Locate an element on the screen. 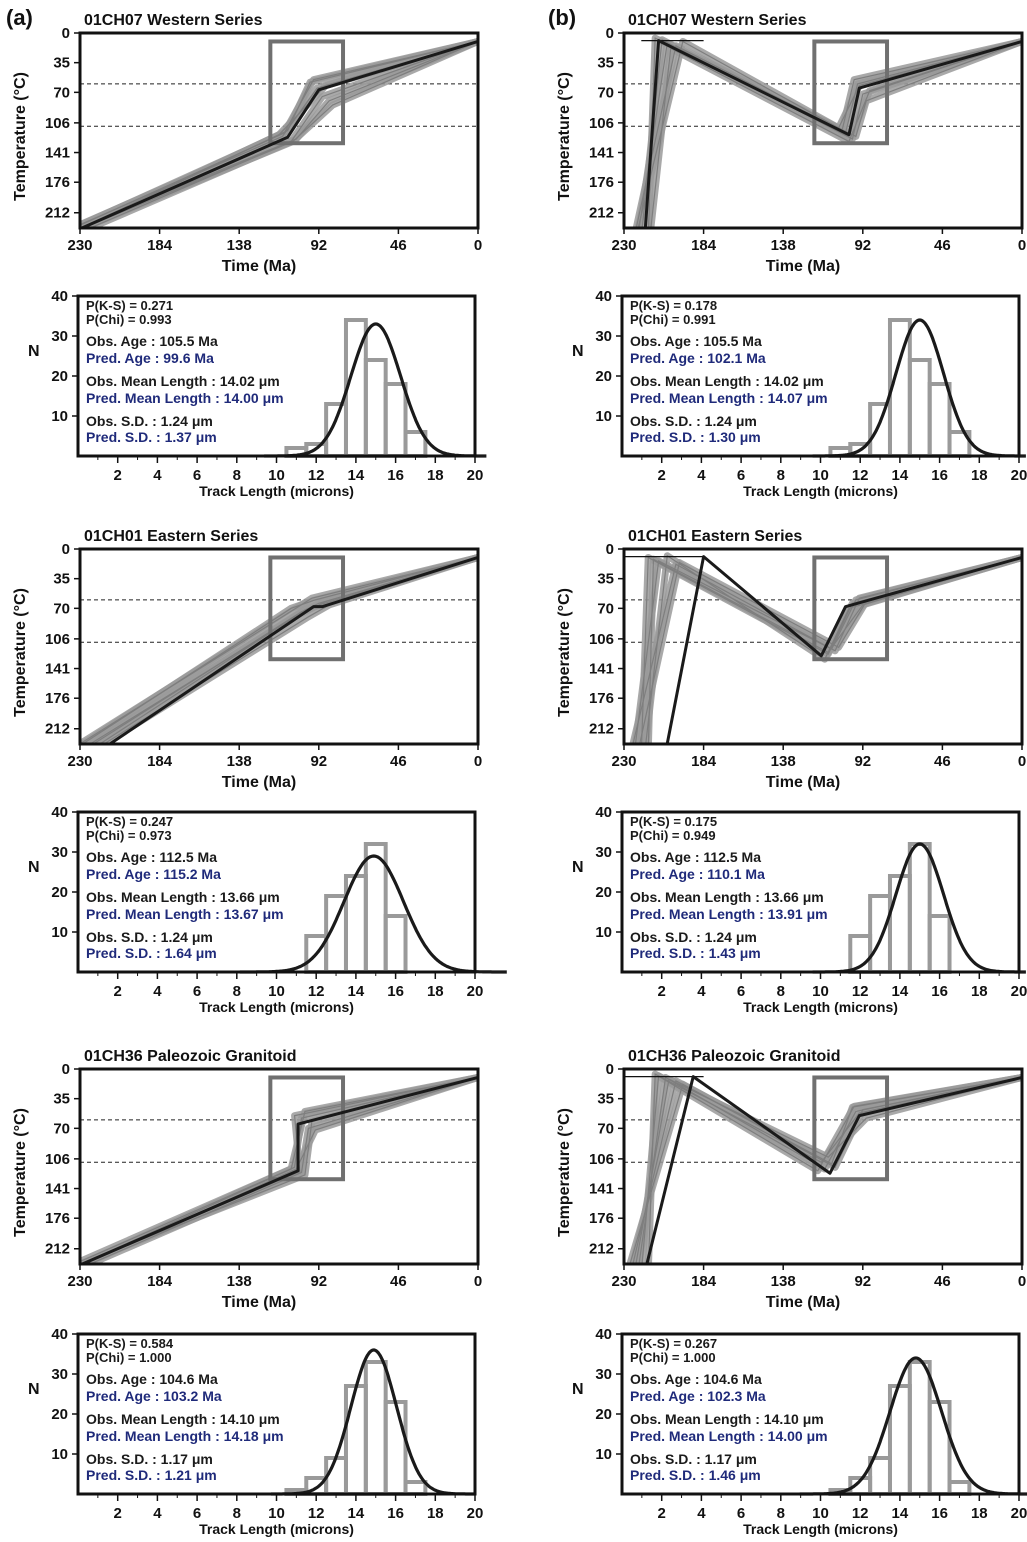 The image size is (1027, 1542). x-tick-label: 20 is located at coordinates (1019, 1513).